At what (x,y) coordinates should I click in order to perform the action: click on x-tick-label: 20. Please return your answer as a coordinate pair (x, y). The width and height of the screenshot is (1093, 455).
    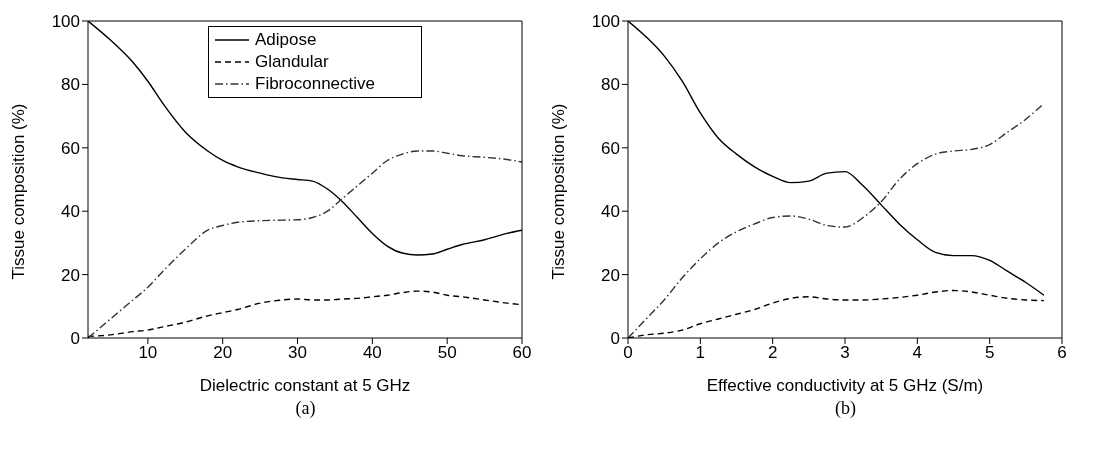
    Looking at the image, I should click on (223, 353).